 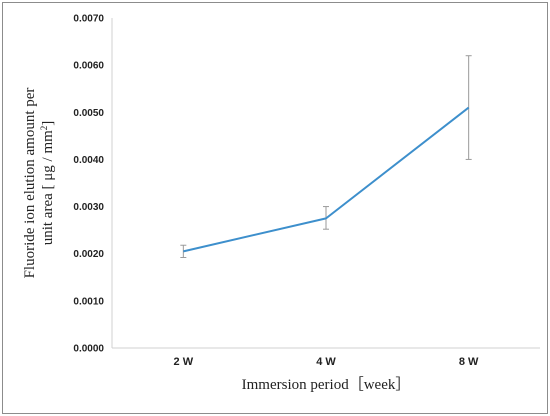 What do you see at coordinates (88, 207) in the screenshot?
I see `y-tick-label: 0.0030` at bounding box center [88, 207].